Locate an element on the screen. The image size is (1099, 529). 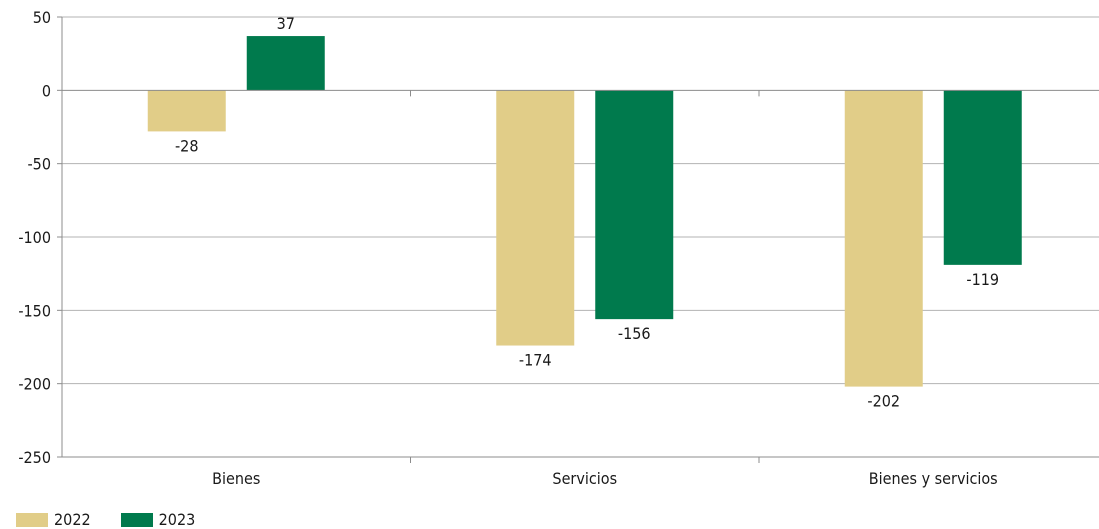
y-tick-label: -100 is located at coordinates (34, 237).